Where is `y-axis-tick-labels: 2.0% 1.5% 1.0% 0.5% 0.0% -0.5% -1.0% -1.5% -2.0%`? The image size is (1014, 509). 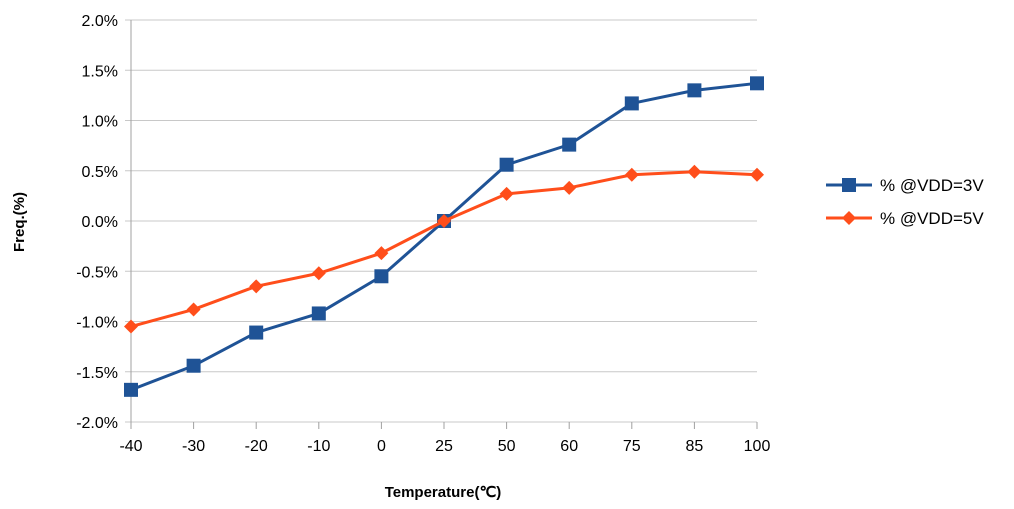 y-axis-tick-labels: 2.0% 1.5% 1.0% 0.5% 0.0% -0.5% -1.0% -1.5% -2.0% is located at coordinates (97, 222).